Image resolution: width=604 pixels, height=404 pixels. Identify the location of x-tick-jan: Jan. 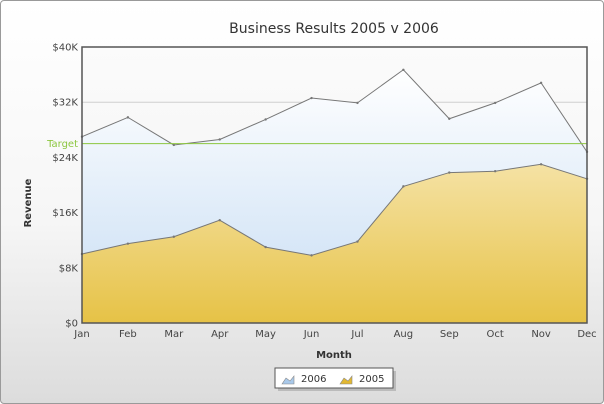
(81, 334).